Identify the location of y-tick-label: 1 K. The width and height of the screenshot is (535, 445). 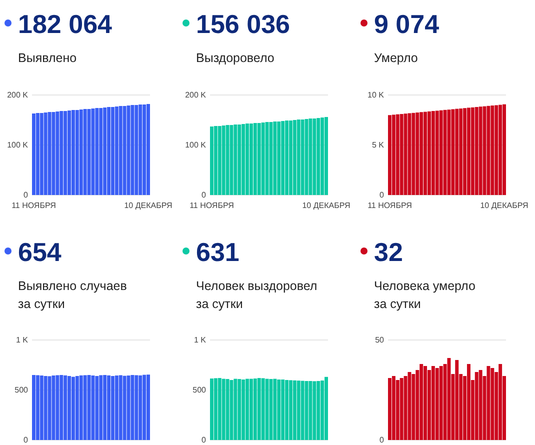
(22, 340).